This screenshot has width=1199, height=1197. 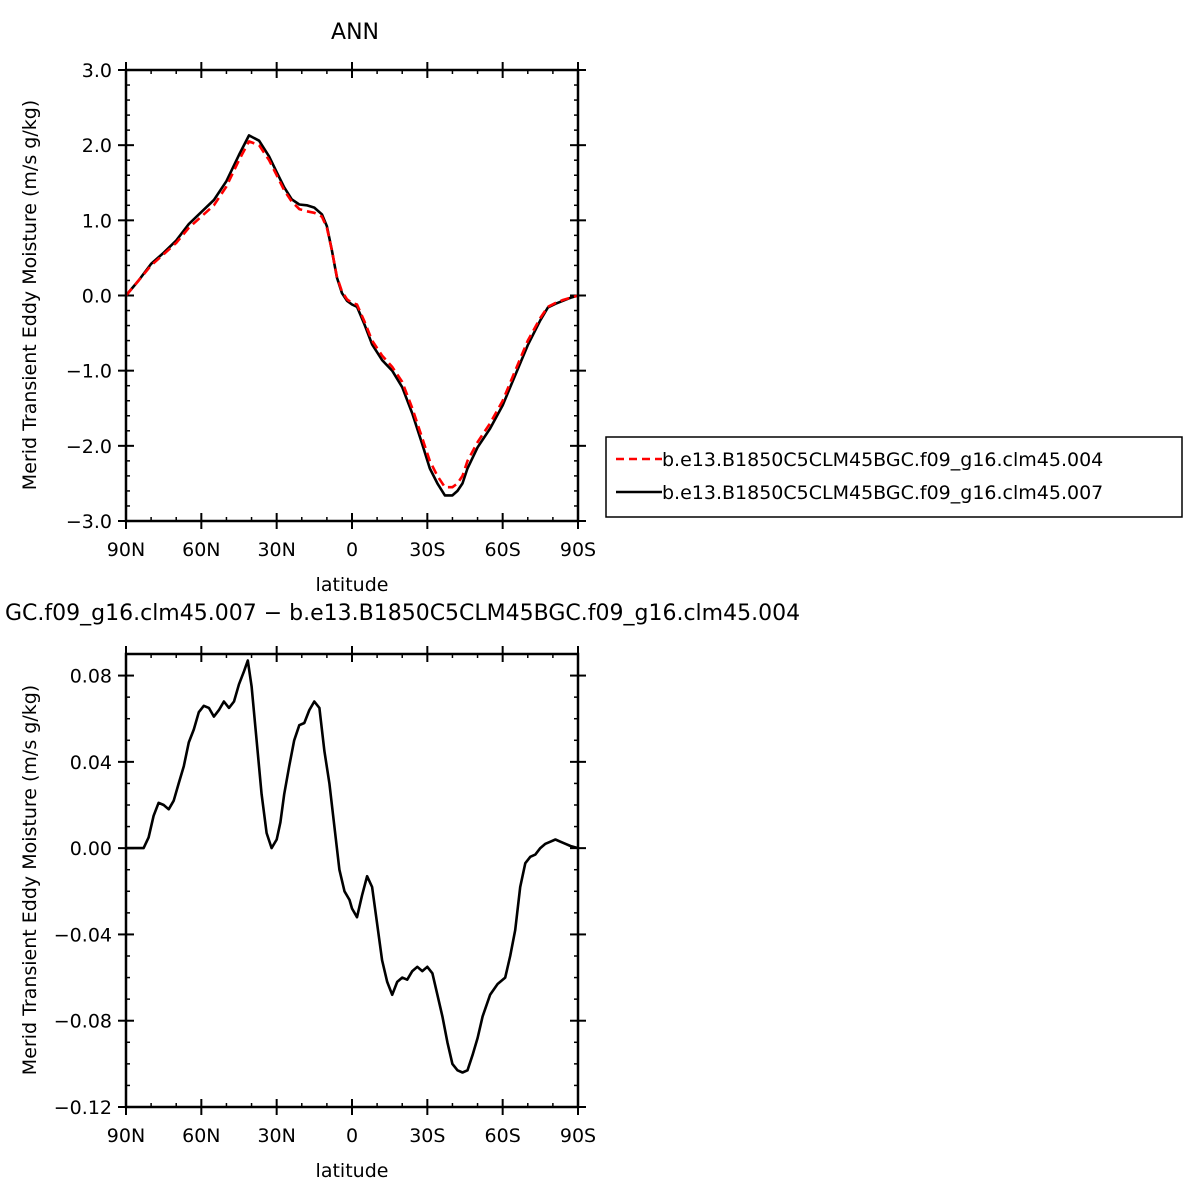 I want to click on panel-2-x-tick-label: 90N, so click(x=126, y=1136).